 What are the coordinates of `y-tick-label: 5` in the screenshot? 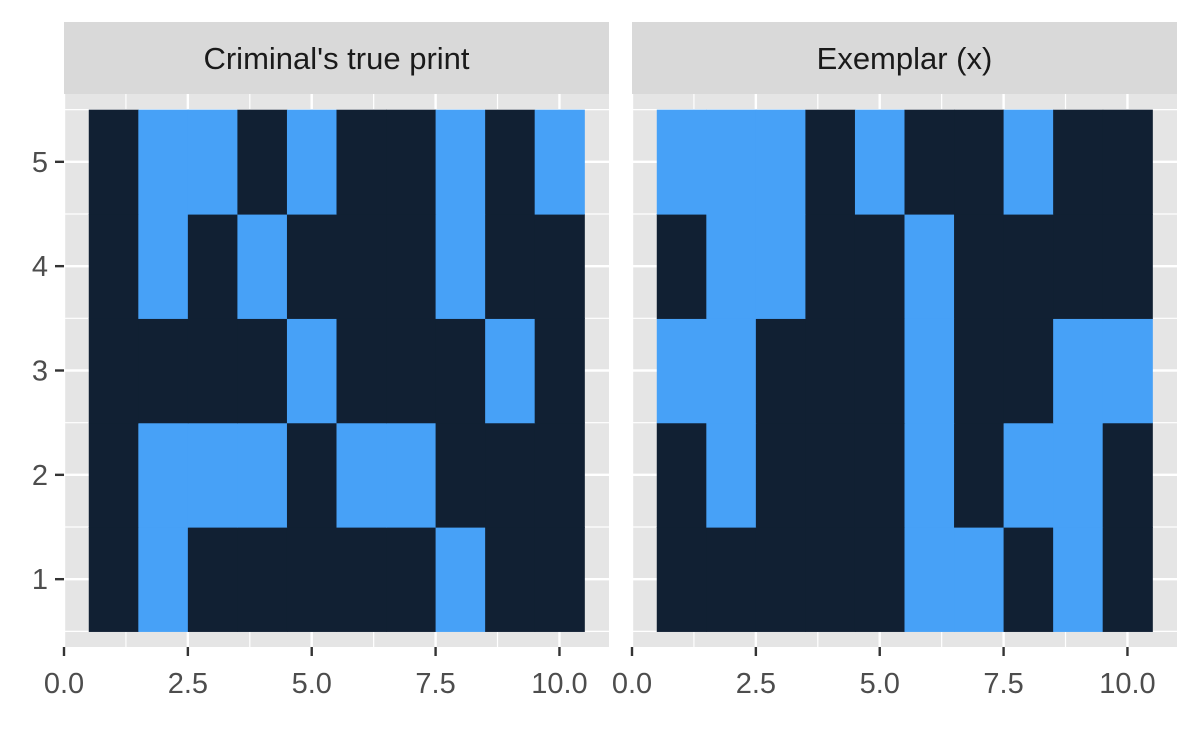 It's located at (40, 163).